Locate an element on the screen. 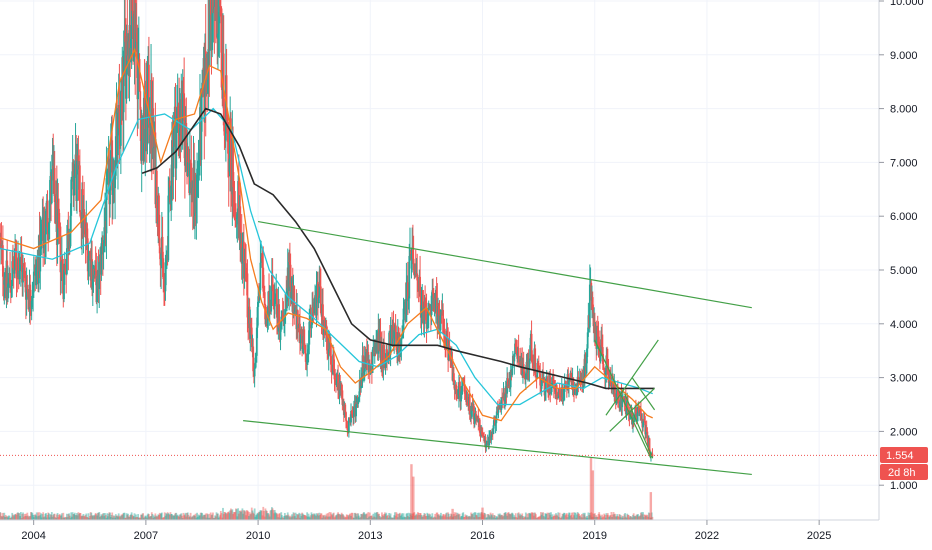 The image size is (932, 550). y-tick-label: 4.000 is located at coordinates (904, 325).